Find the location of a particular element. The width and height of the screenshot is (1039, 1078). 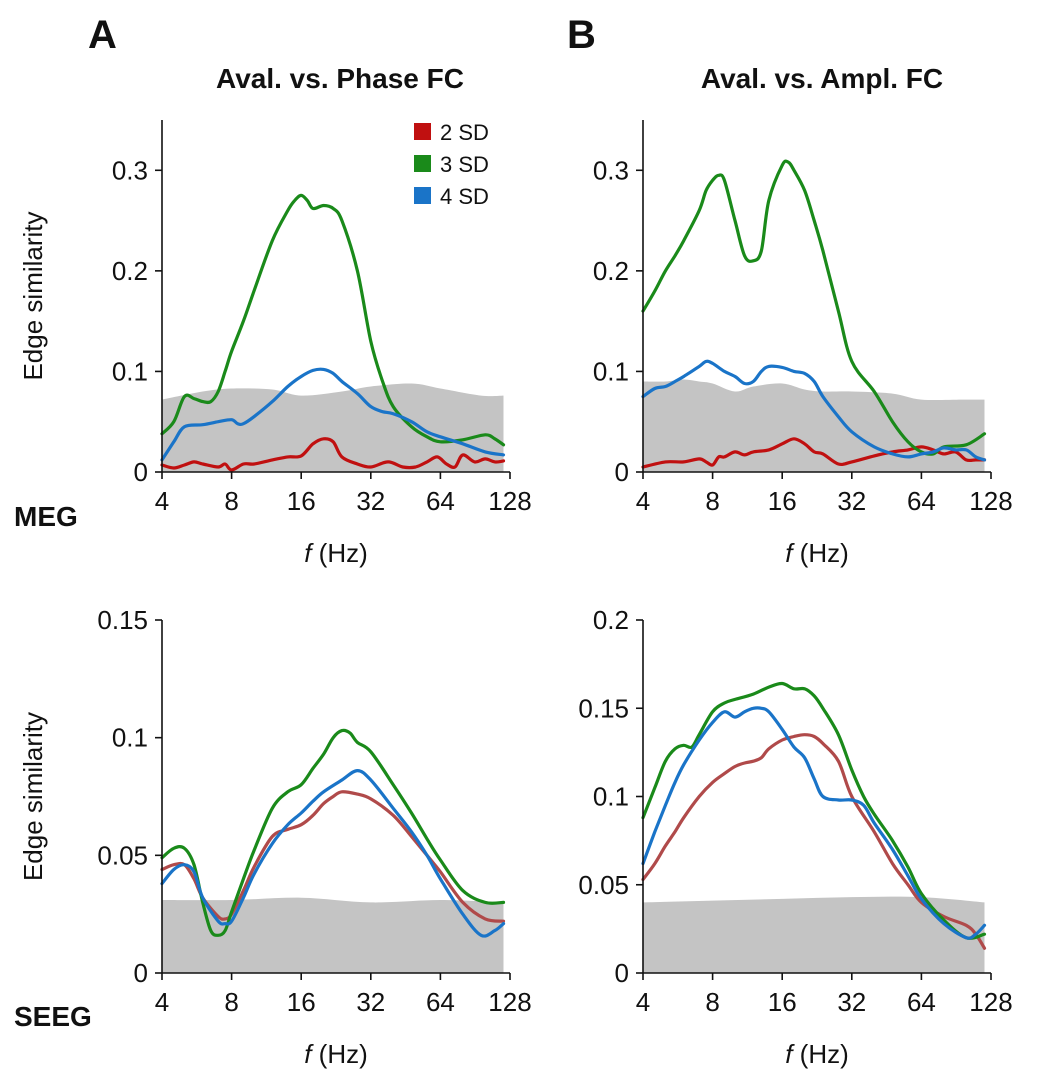

row-label-seeg: SEEG is located at coordinates (53, 1016).